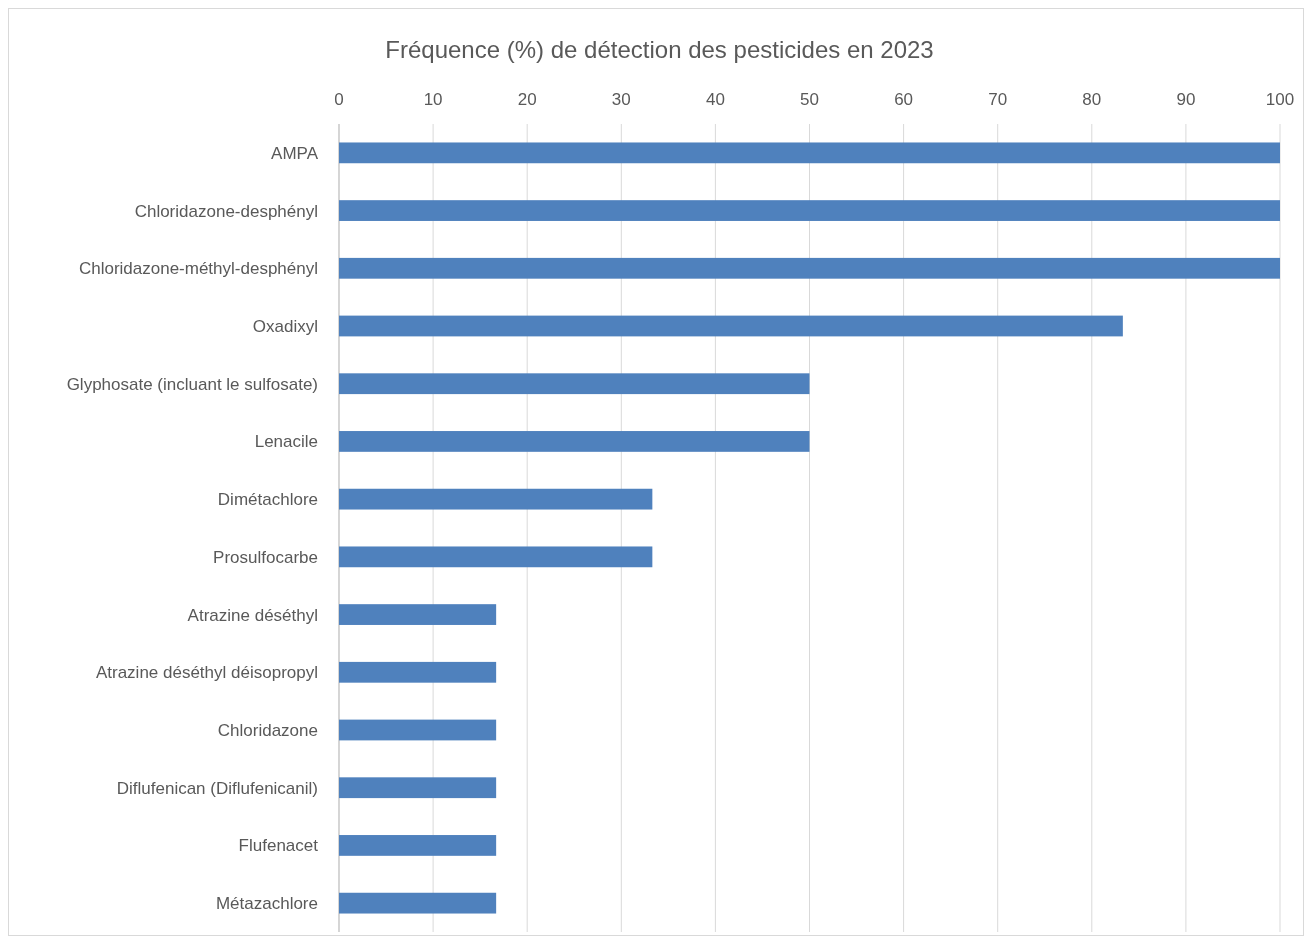 The height and width of the screenshot is (943, 1312). I want to click on y-tick-label: Diflufenican (Diflufenicanil), so click(217, 788).